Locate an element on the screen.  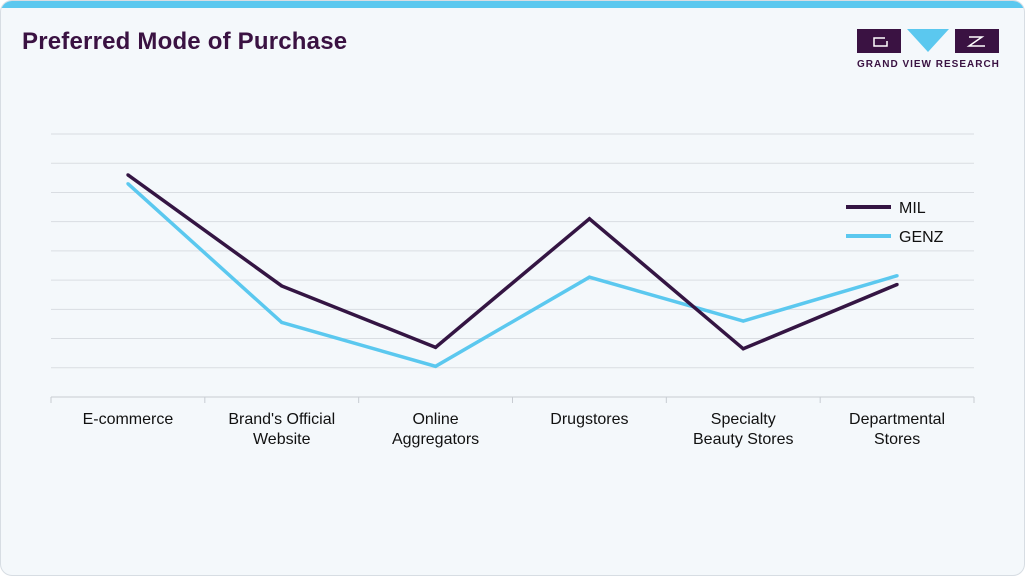
x-tick-label: E-commerce is located at coordinates (128, 419).